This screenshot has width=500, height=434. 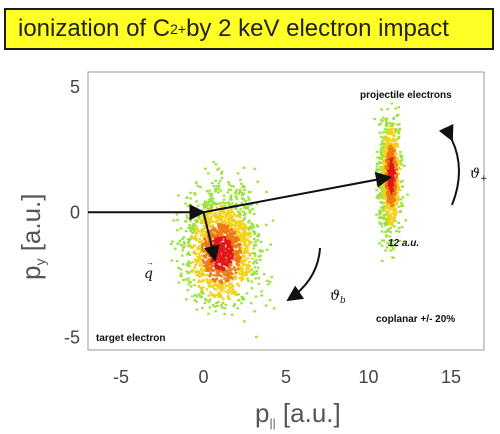 I want to click on x-tick-label: 0, so click(x=203, y=377).